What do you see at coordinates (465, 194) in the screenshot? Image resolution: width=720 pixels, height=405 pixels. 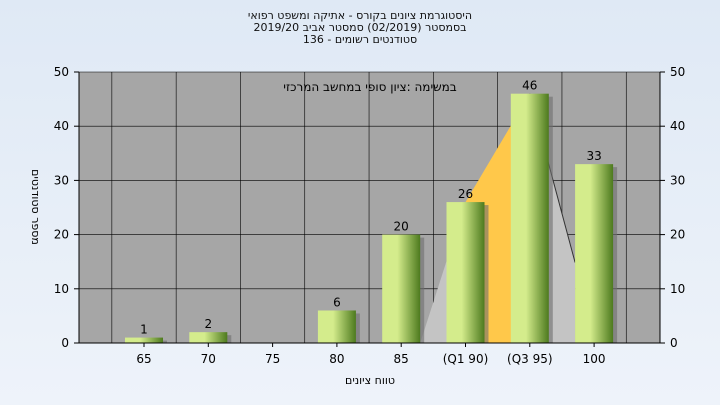 I see `bar-value-label: 26` at bounding box center [465, 194].